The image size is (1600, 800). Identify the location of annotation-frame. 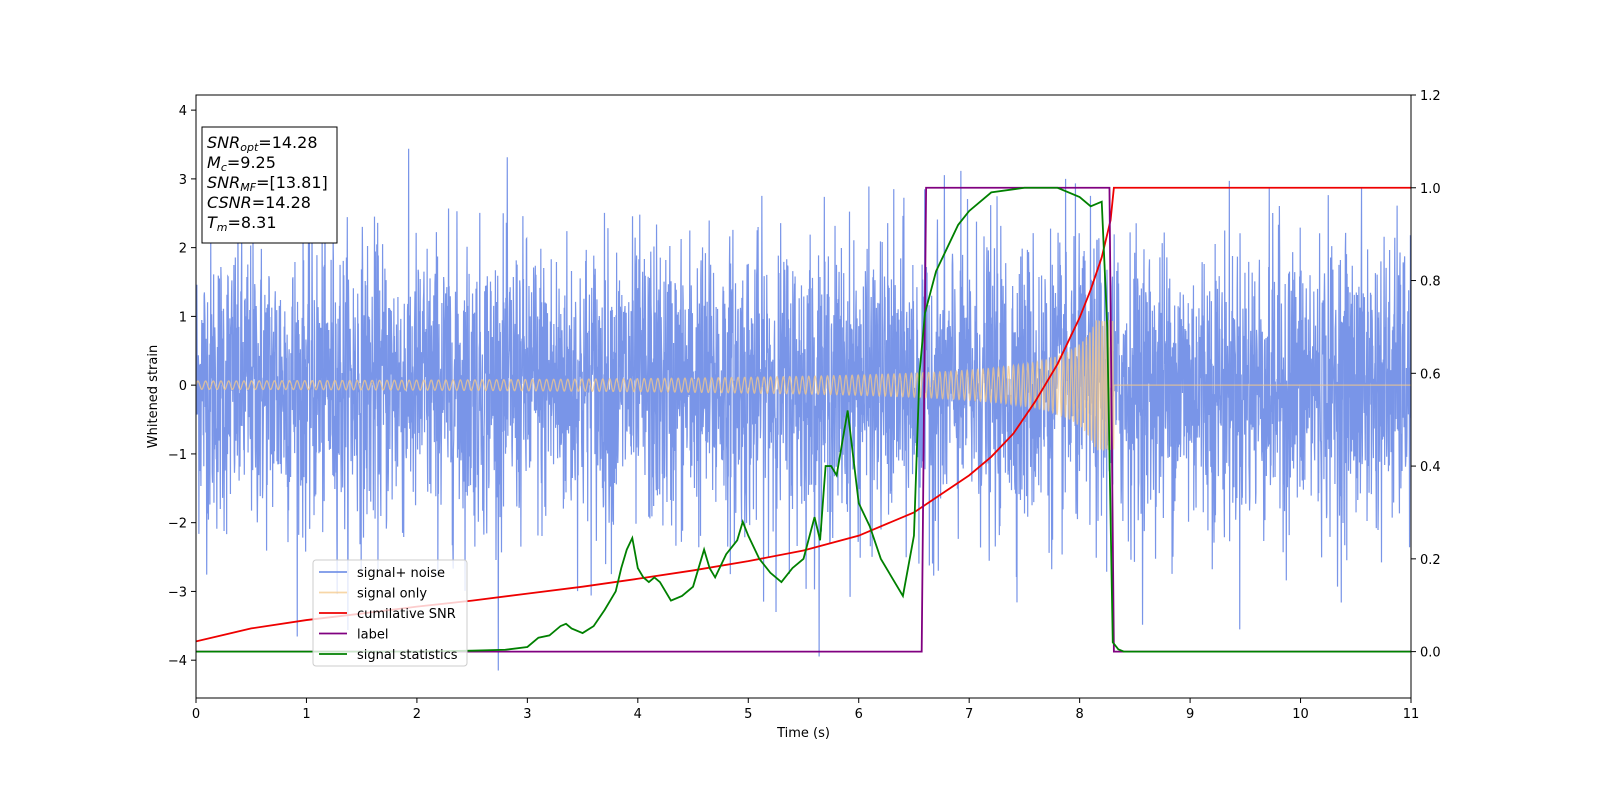
(269, 185).